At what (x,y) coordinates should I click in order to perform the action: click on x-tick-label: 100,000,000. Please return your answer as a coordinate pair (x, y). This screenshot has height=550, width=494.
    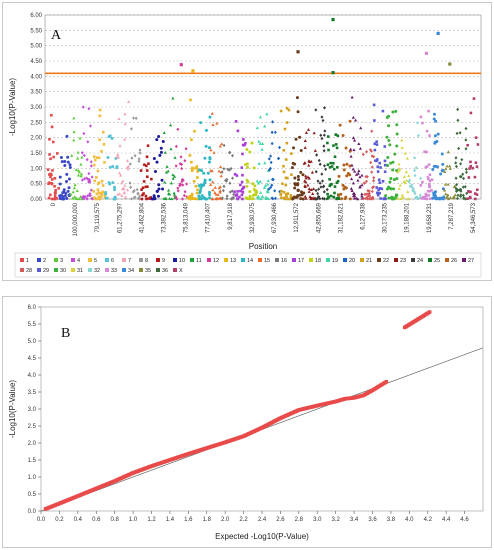
    Looking at the image, I should click on (76, 219).